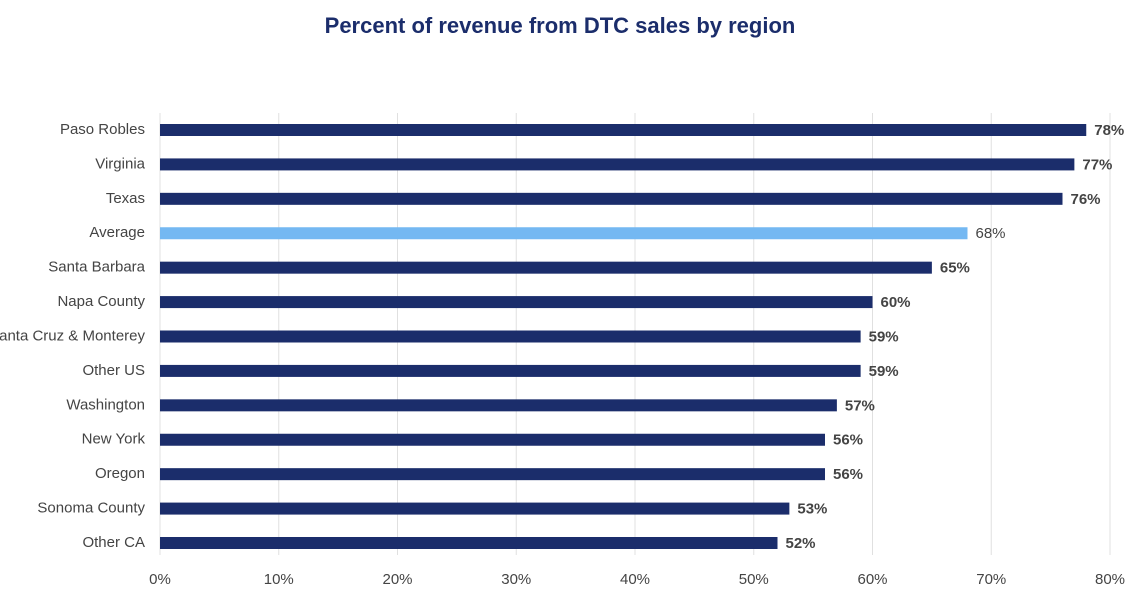 The image size is (1144, 605). What do you see at coordinates (120, 473) in the screenshot?
I see `y-tick-label: Oregon` at bounding box center [120, 473].